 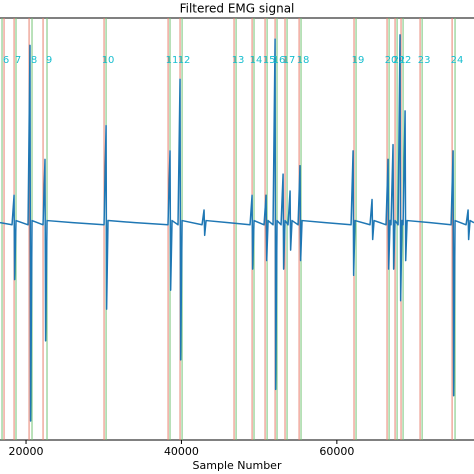 What do you see at coordinates (336, 451) in the screenshot?
I see `x-tick-label: 60000` at bounding box center [336, 451].